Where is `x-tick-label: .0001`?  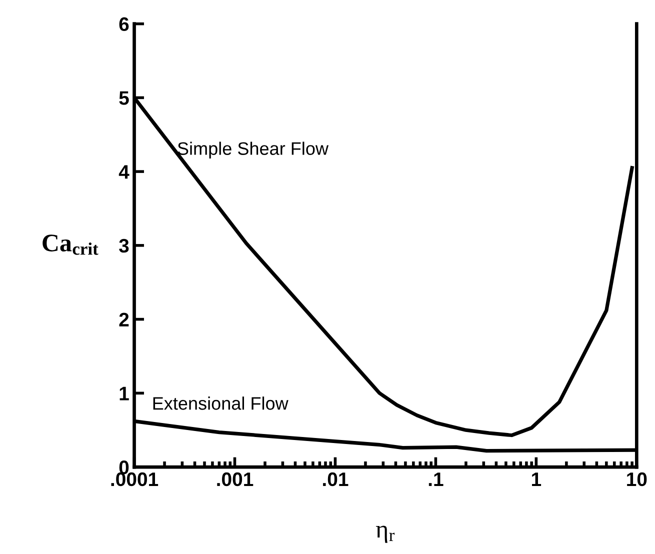 x-tick-label: .0001 is located at coordinates (134, 479).